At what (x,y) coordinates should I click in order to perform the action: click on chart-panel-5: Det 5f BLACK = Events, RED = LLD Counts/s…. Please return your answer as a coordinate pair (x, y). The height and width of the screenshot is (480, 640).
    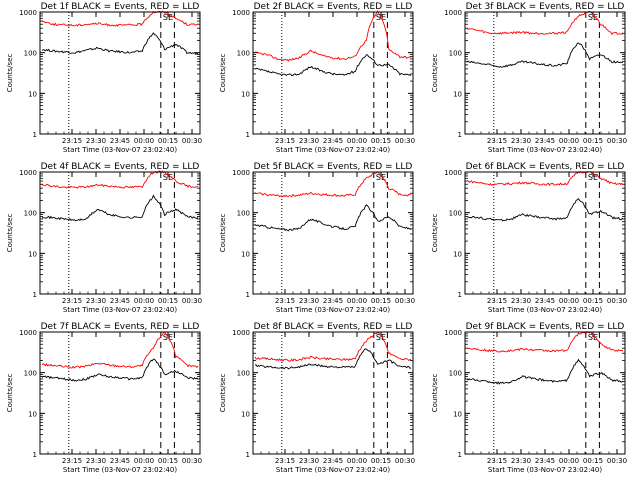
    Looking at the image, I should click on (317, 238).